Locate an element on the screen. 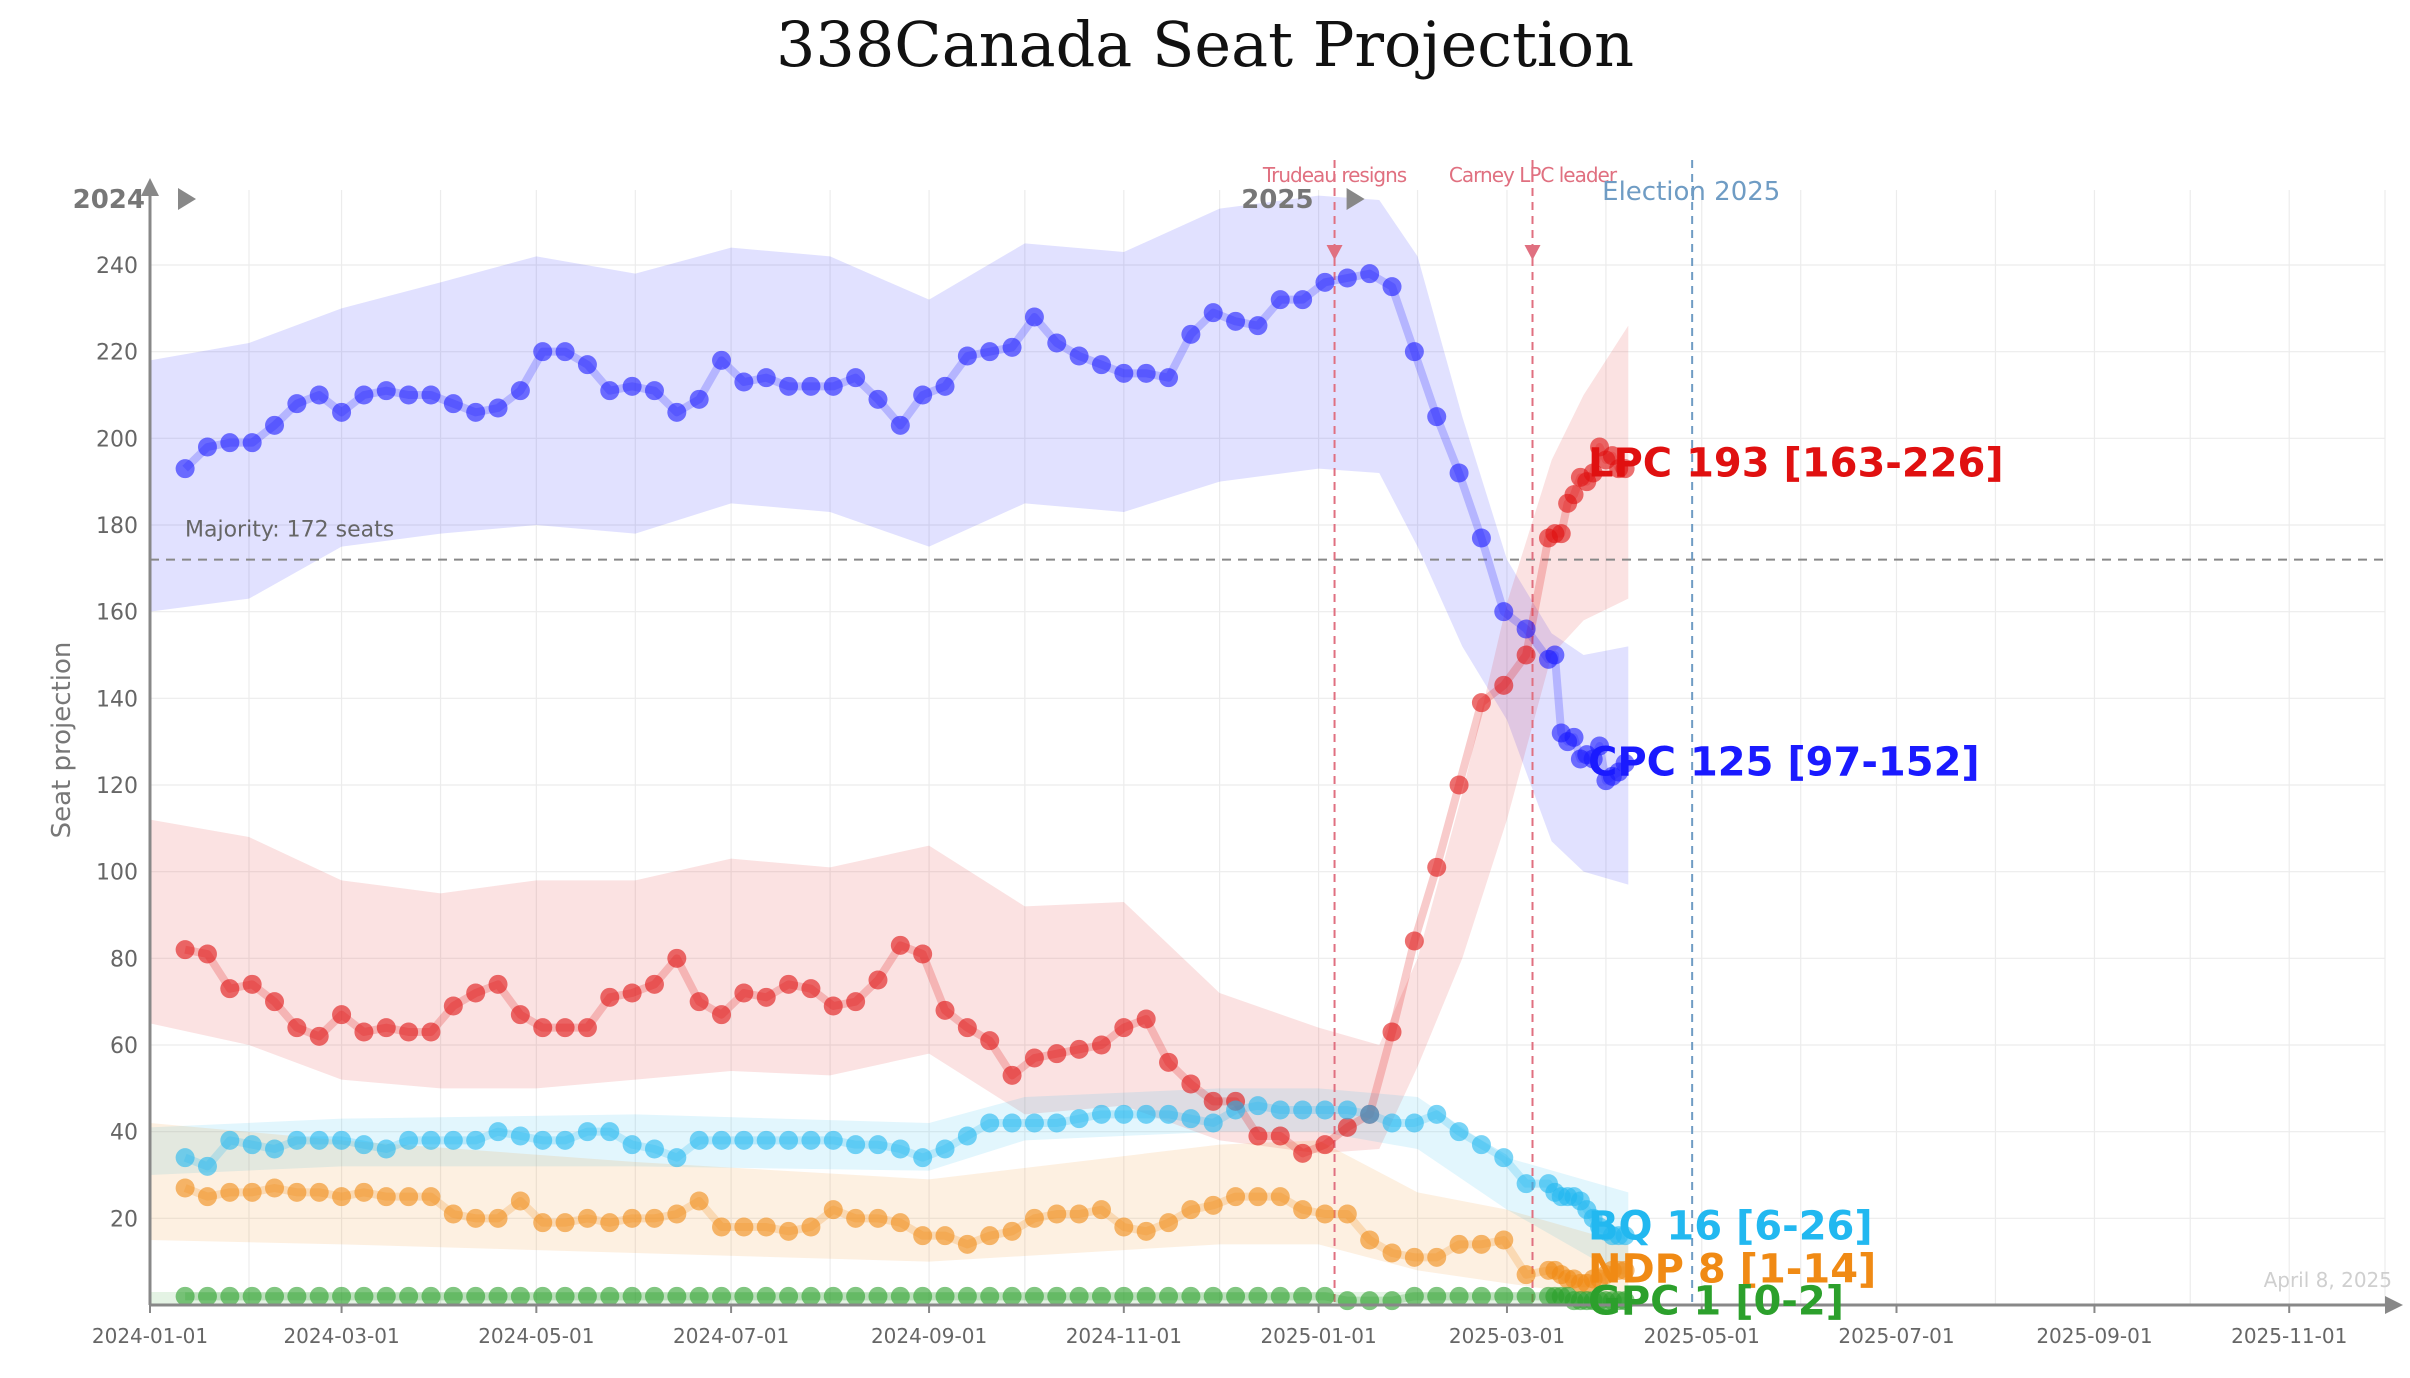 The width and height of the screenshot is (2410, 1378). y-tick-label: 20 is located at coordinates (124, 1219).